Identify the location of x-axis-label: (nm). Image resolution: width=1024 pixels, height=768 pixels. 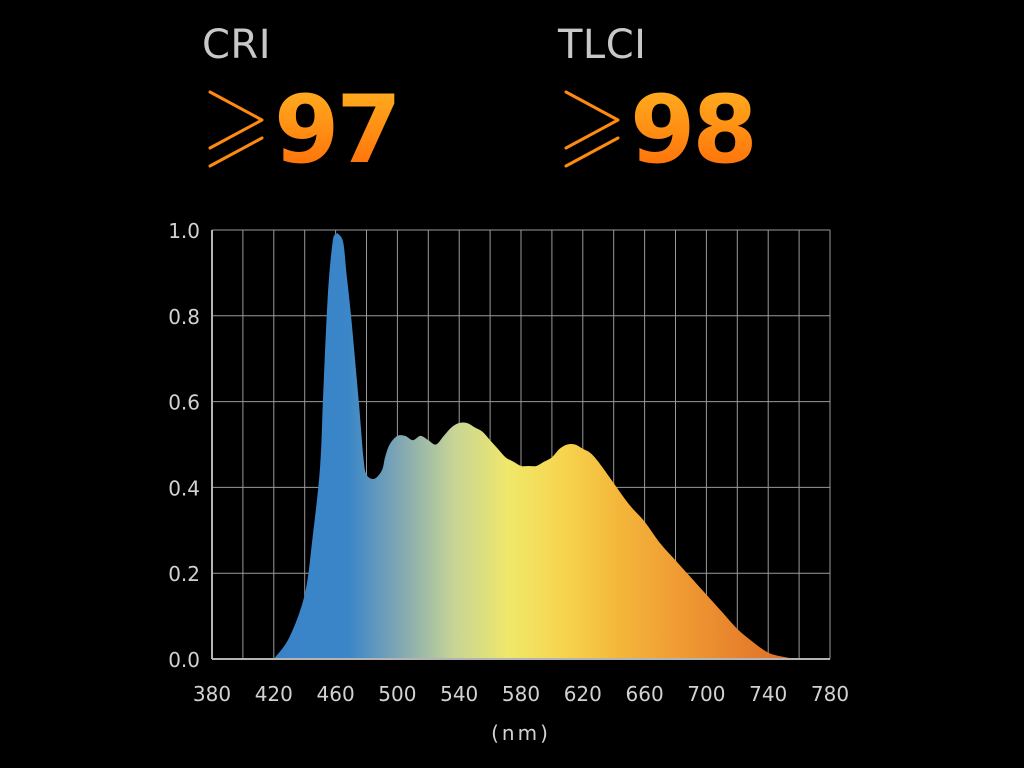
(521, 733).